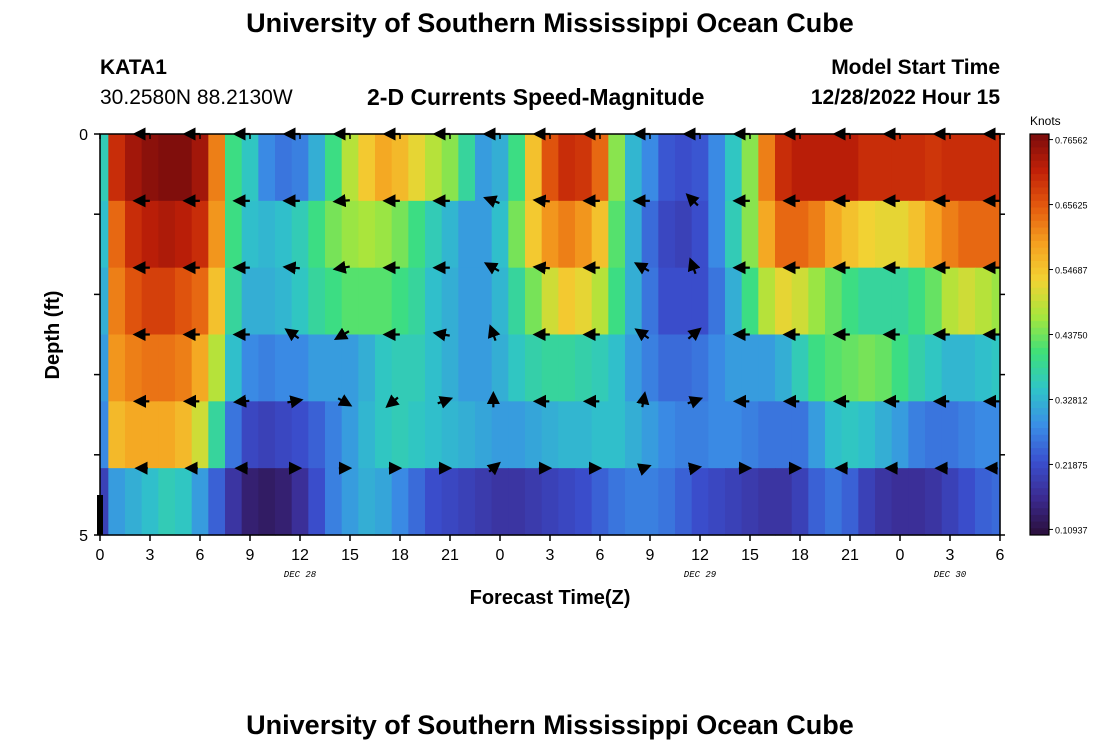  I want to click on x-tick-label: 21, so click(450, 555).